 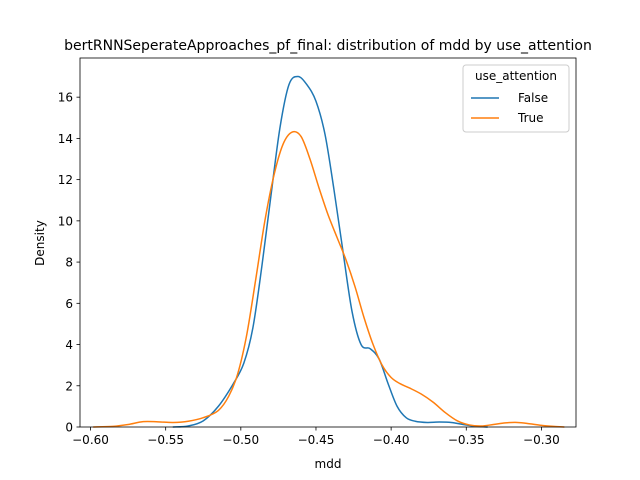 I want to click on x-tick-label: −0.60, so click(x=90, y=440).